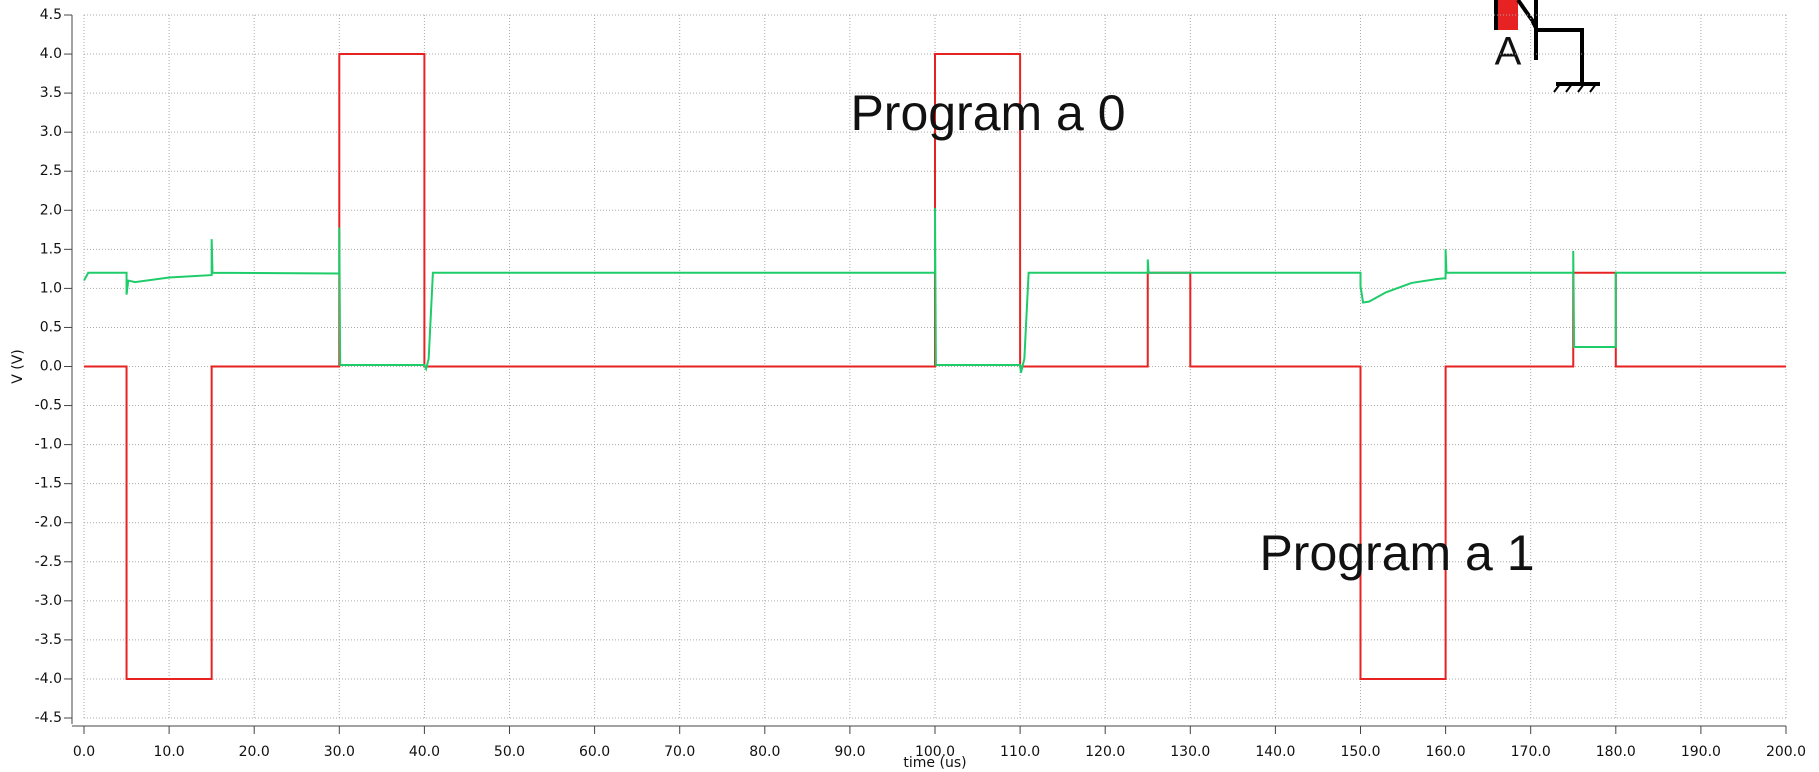  Describe the element at coordinates (1575, 88) in the screenshot. I see `icon-ground` at that location.